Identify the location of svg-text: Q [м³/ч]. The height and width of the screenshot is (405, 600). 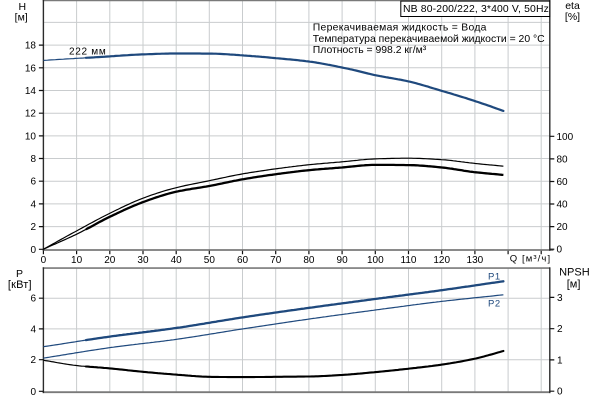
(530, 258).